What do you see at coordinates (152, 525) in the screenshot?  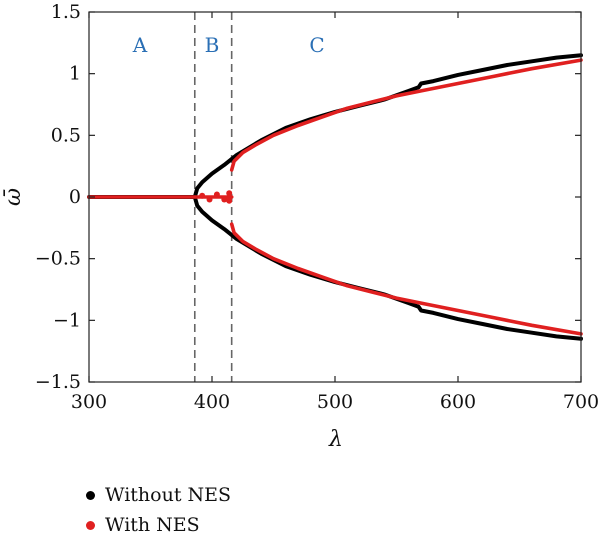 I see `legend-label-with-nes: With NES` at bounding box center [152, 525].